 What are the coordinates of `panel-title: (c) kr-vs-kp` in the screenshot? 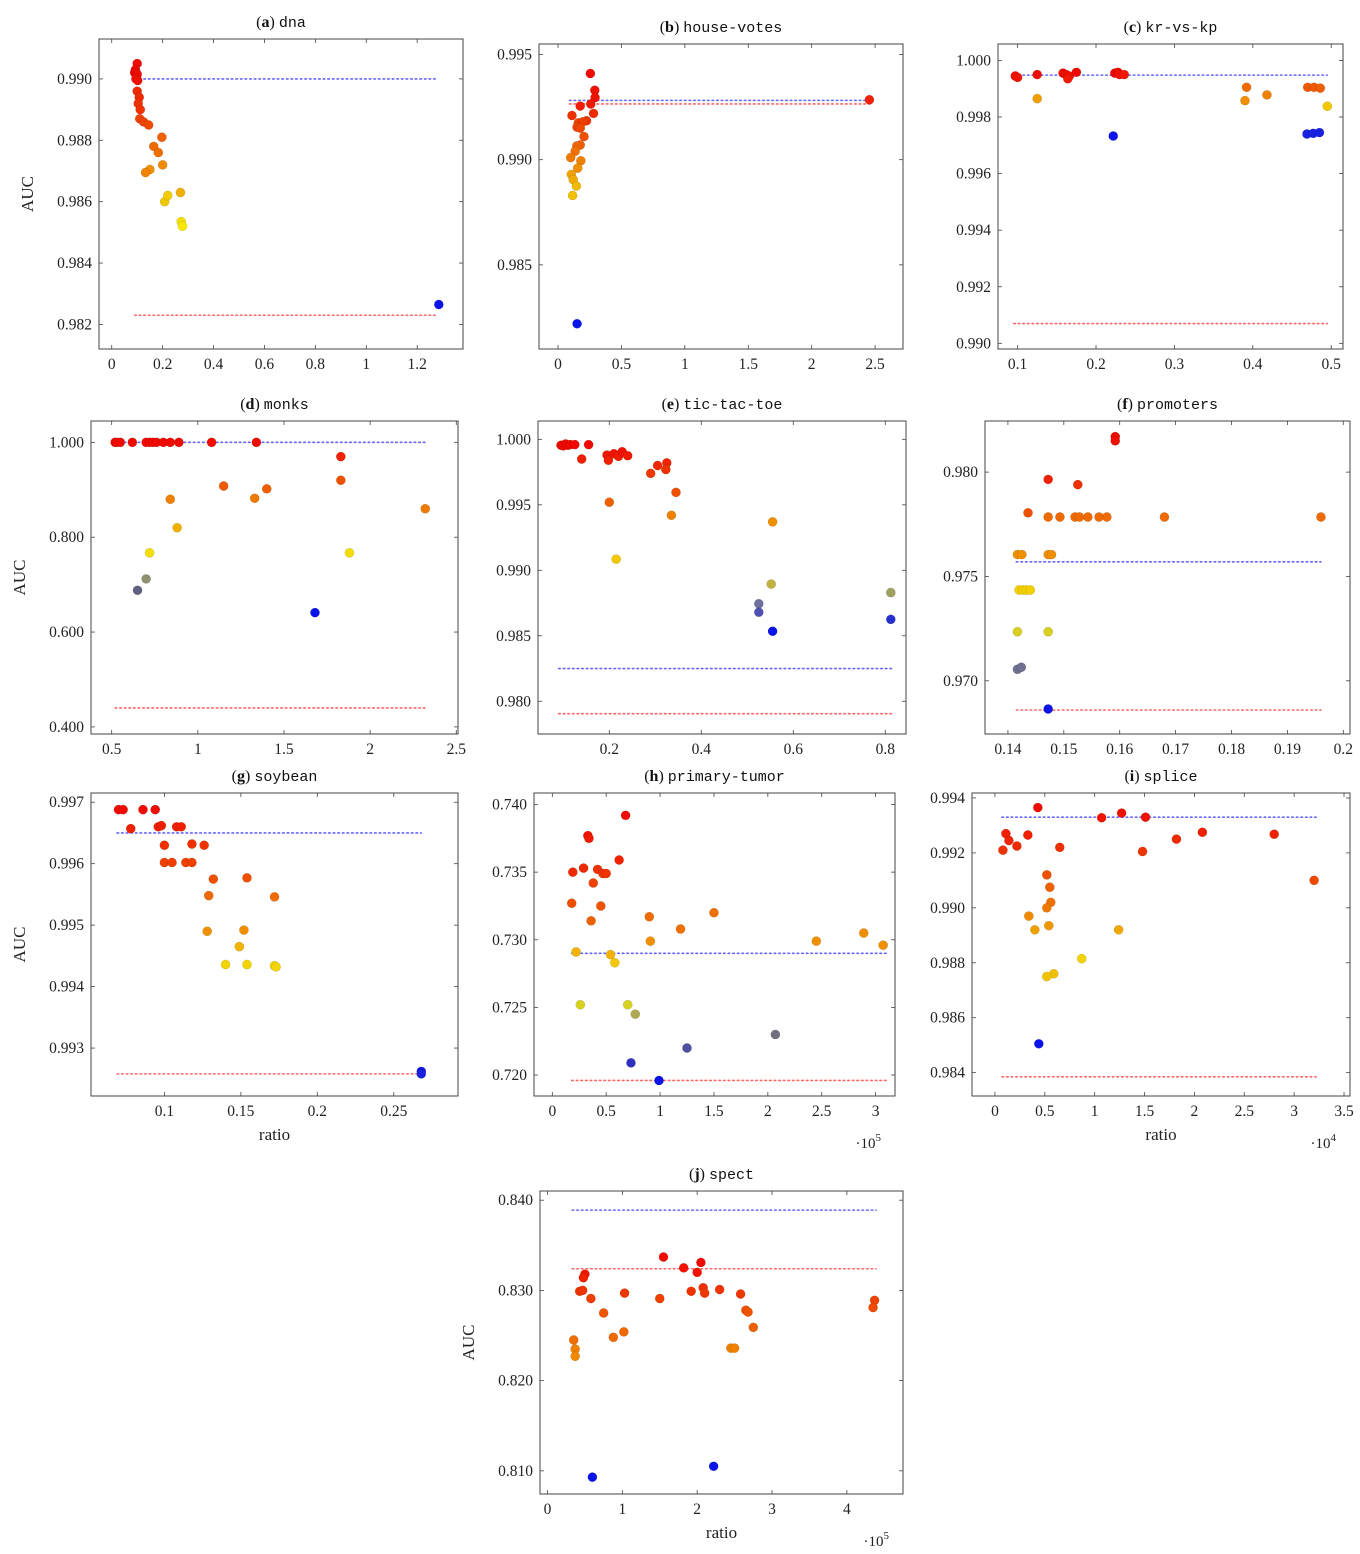 It's located at (1171, 28).